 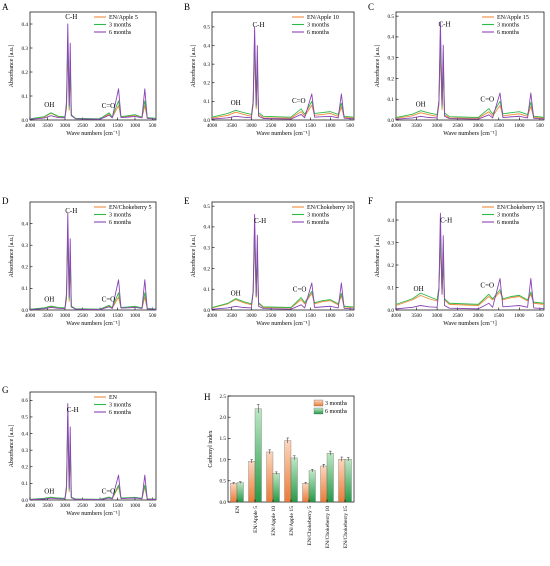 What do you see at coordinates (25, 268) in the screenshot?
I see `y-tick-label: 0.2` at bounding box center [25, 268].